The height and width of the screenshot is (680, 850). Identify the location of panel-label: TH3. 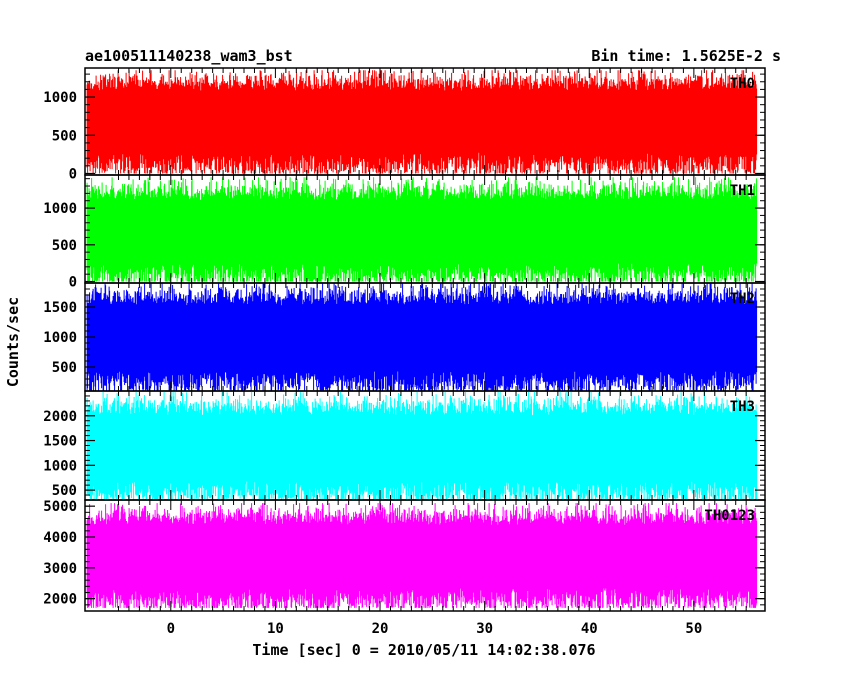
(742, 407).